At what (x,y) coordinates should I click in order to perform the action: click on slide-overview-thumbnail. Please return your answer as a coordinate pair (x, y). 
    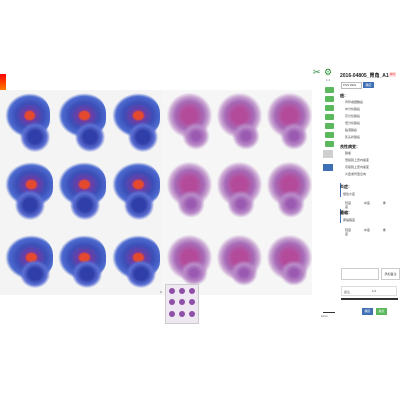
    Looking at the image, I should click on (182, 304).